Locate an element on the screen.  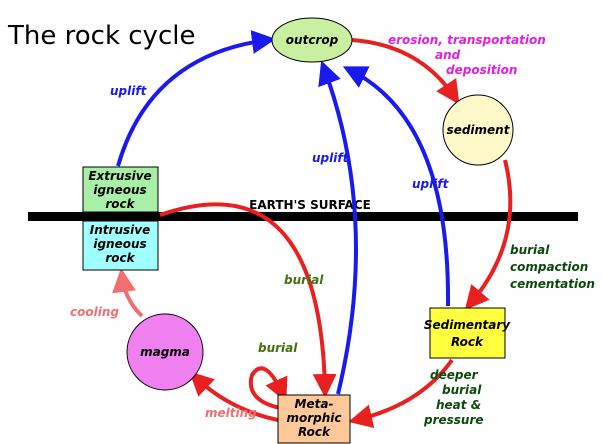
edge-label: compaction is located at coordinates (549, 267).